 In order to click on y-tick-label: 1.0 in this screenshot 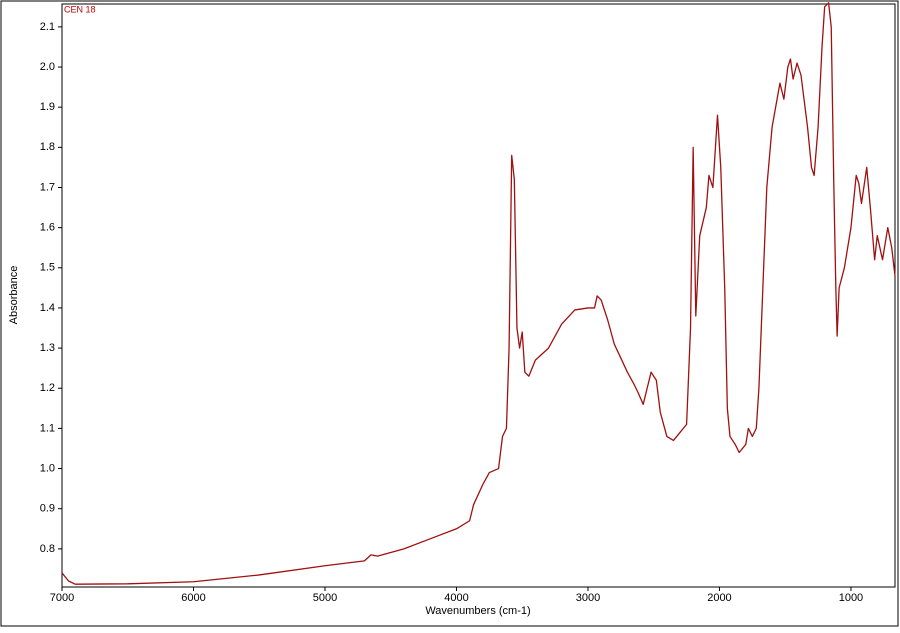, I will do `click(47, 468)`.